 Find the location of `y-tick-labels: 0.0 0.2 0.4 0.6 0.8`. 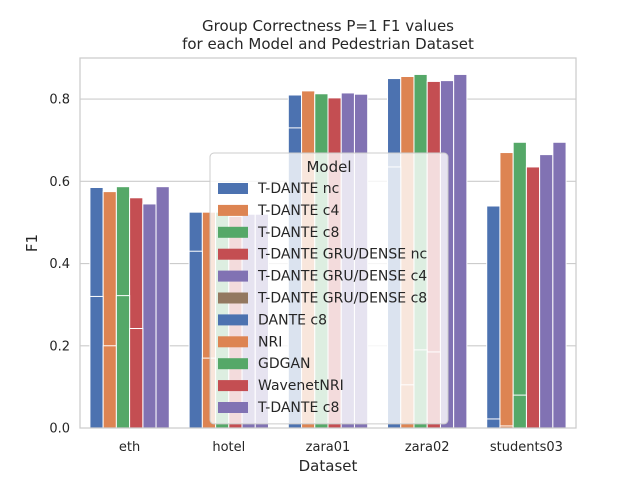

y-tick-labels: 0.0 0.2 0.4 0.6 0.8 is located at coordinates (59, 265).